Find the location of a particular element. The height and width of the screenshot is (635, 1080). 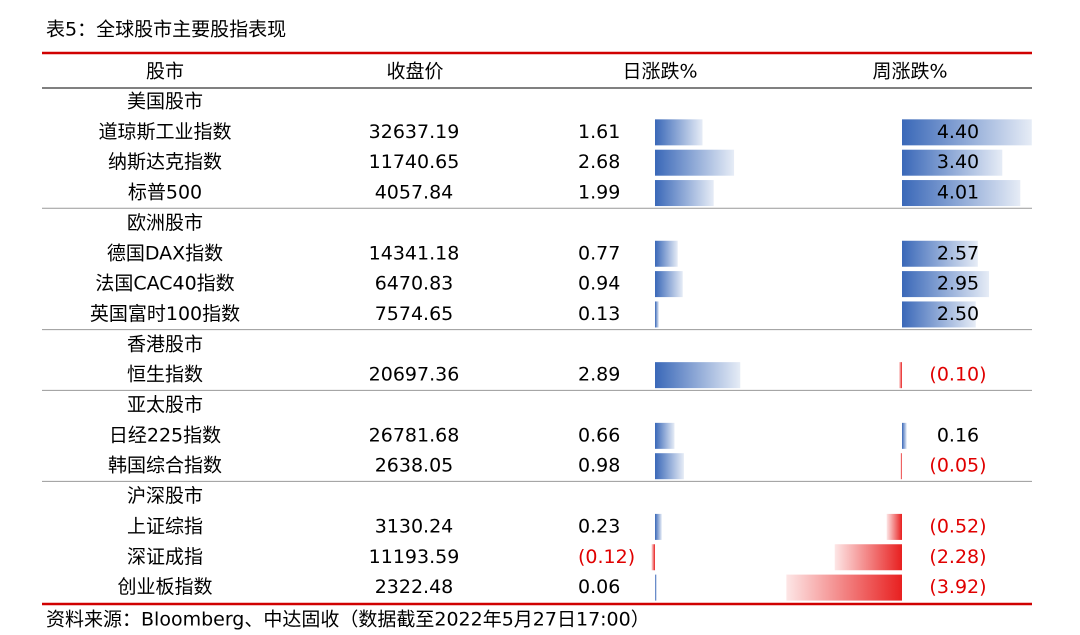

week-change-value: 2.95 is located at coordinates (958, 284).